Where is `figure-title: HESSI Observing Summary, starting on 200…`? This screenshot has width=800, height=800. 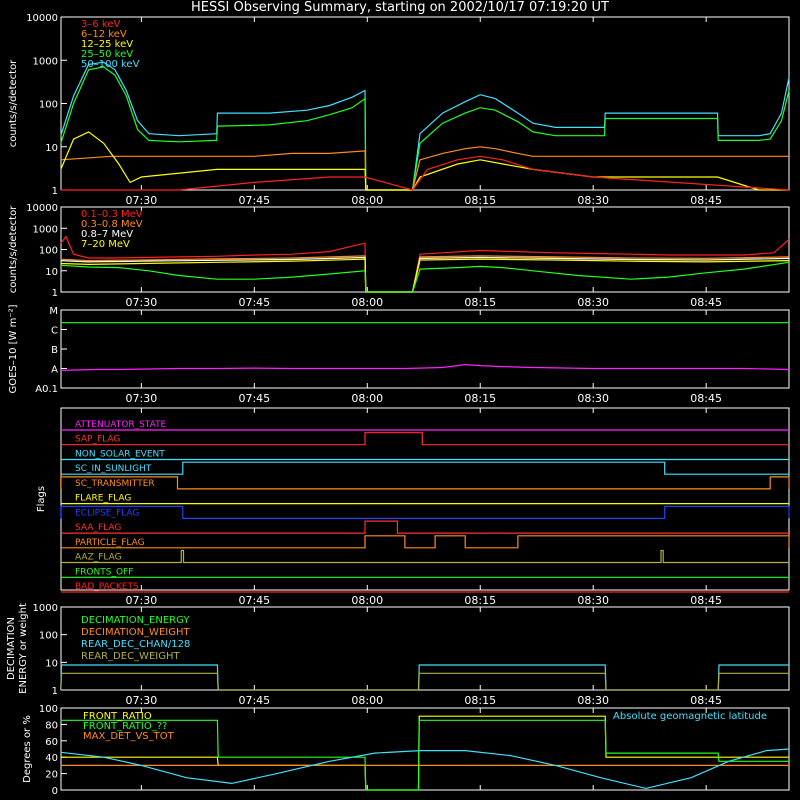
figure-title: HESSI Observing Summary, starting on 200… is located at coordinates (400, 7).